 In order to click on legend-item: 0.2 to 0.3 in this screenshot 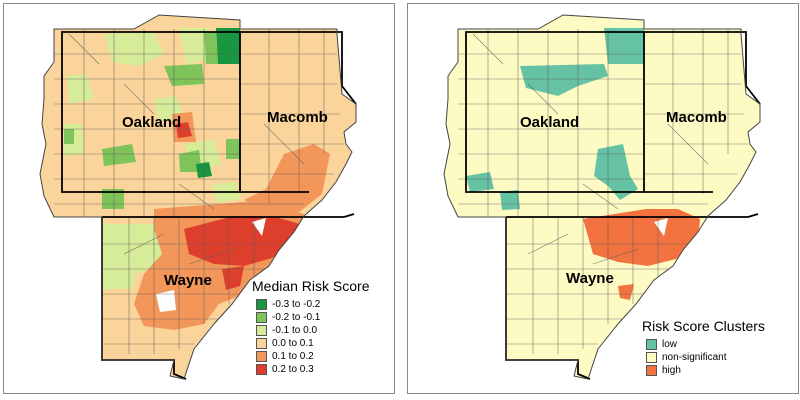, I will do `click(313, 369)`.